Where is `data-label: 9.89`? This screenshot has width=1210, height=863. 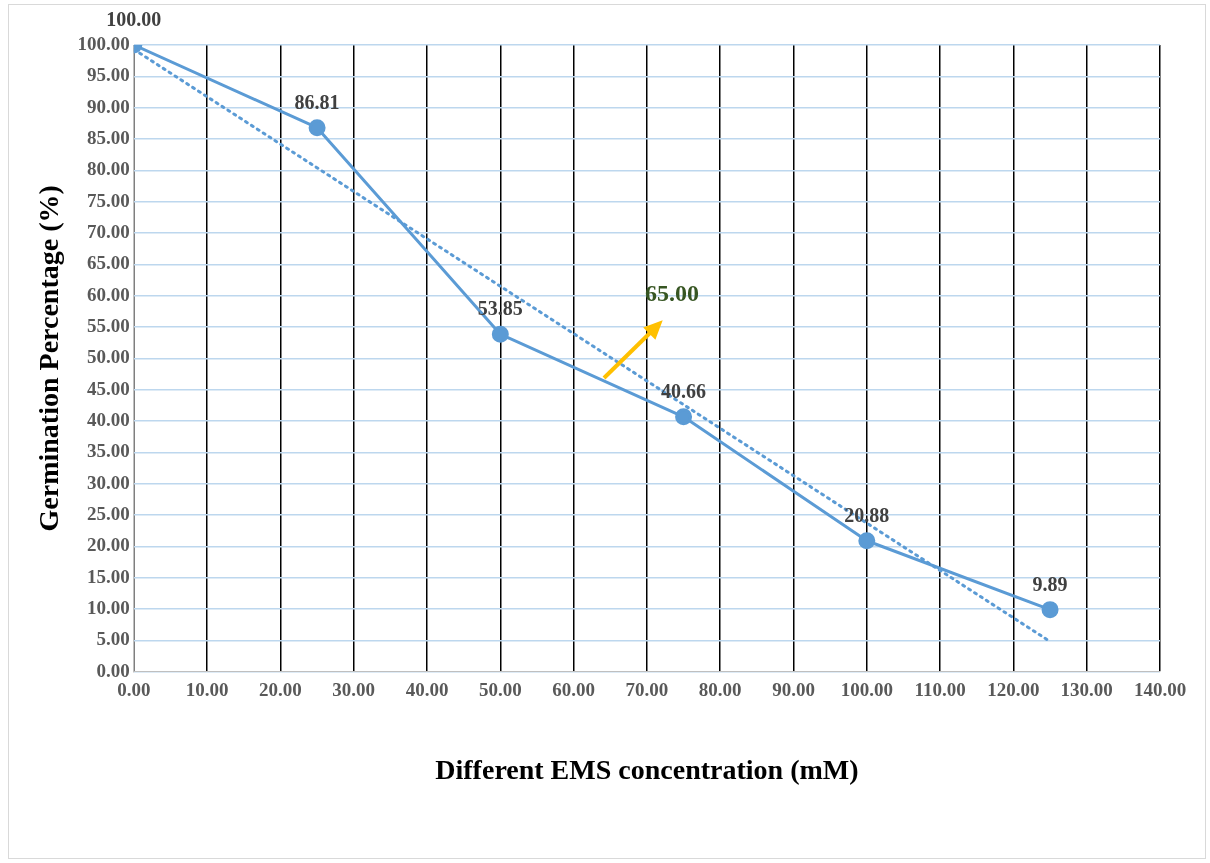
data-label: 9.89 is located at coordinates (1050, 583).